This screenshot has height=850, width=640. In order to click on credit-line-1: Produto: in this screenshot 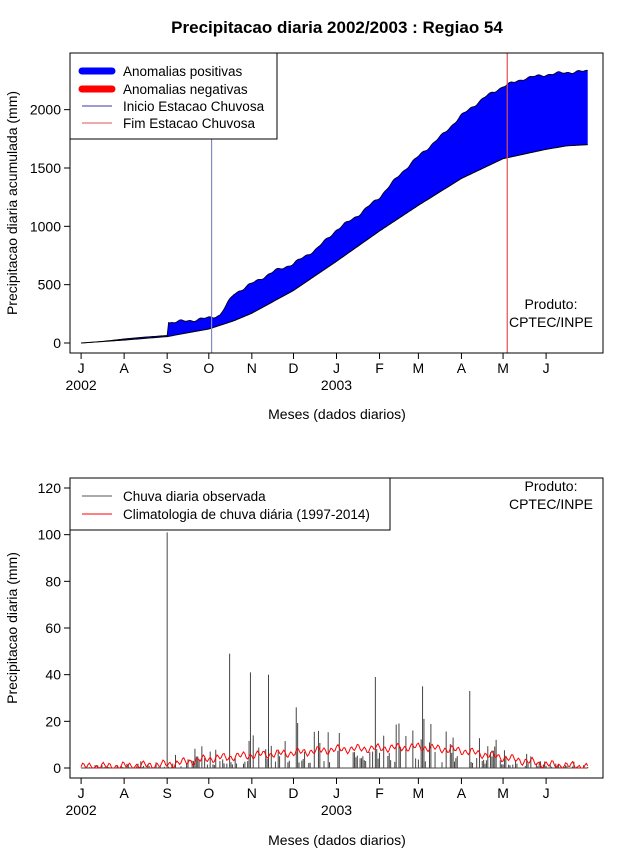, I will do `click(551, 304)`.